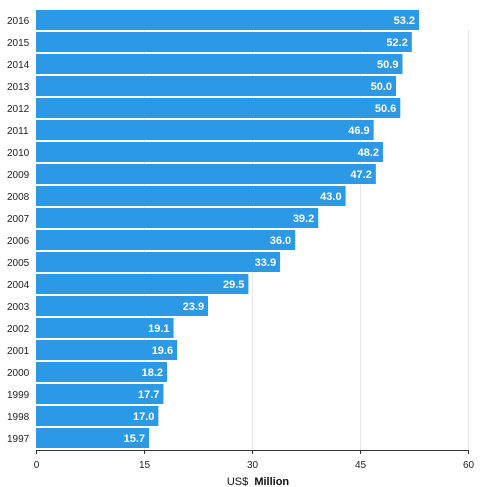 The width and height of the screenshot is (489, 487). I want to click on category-label-2011: 2011, so click(18, 131).